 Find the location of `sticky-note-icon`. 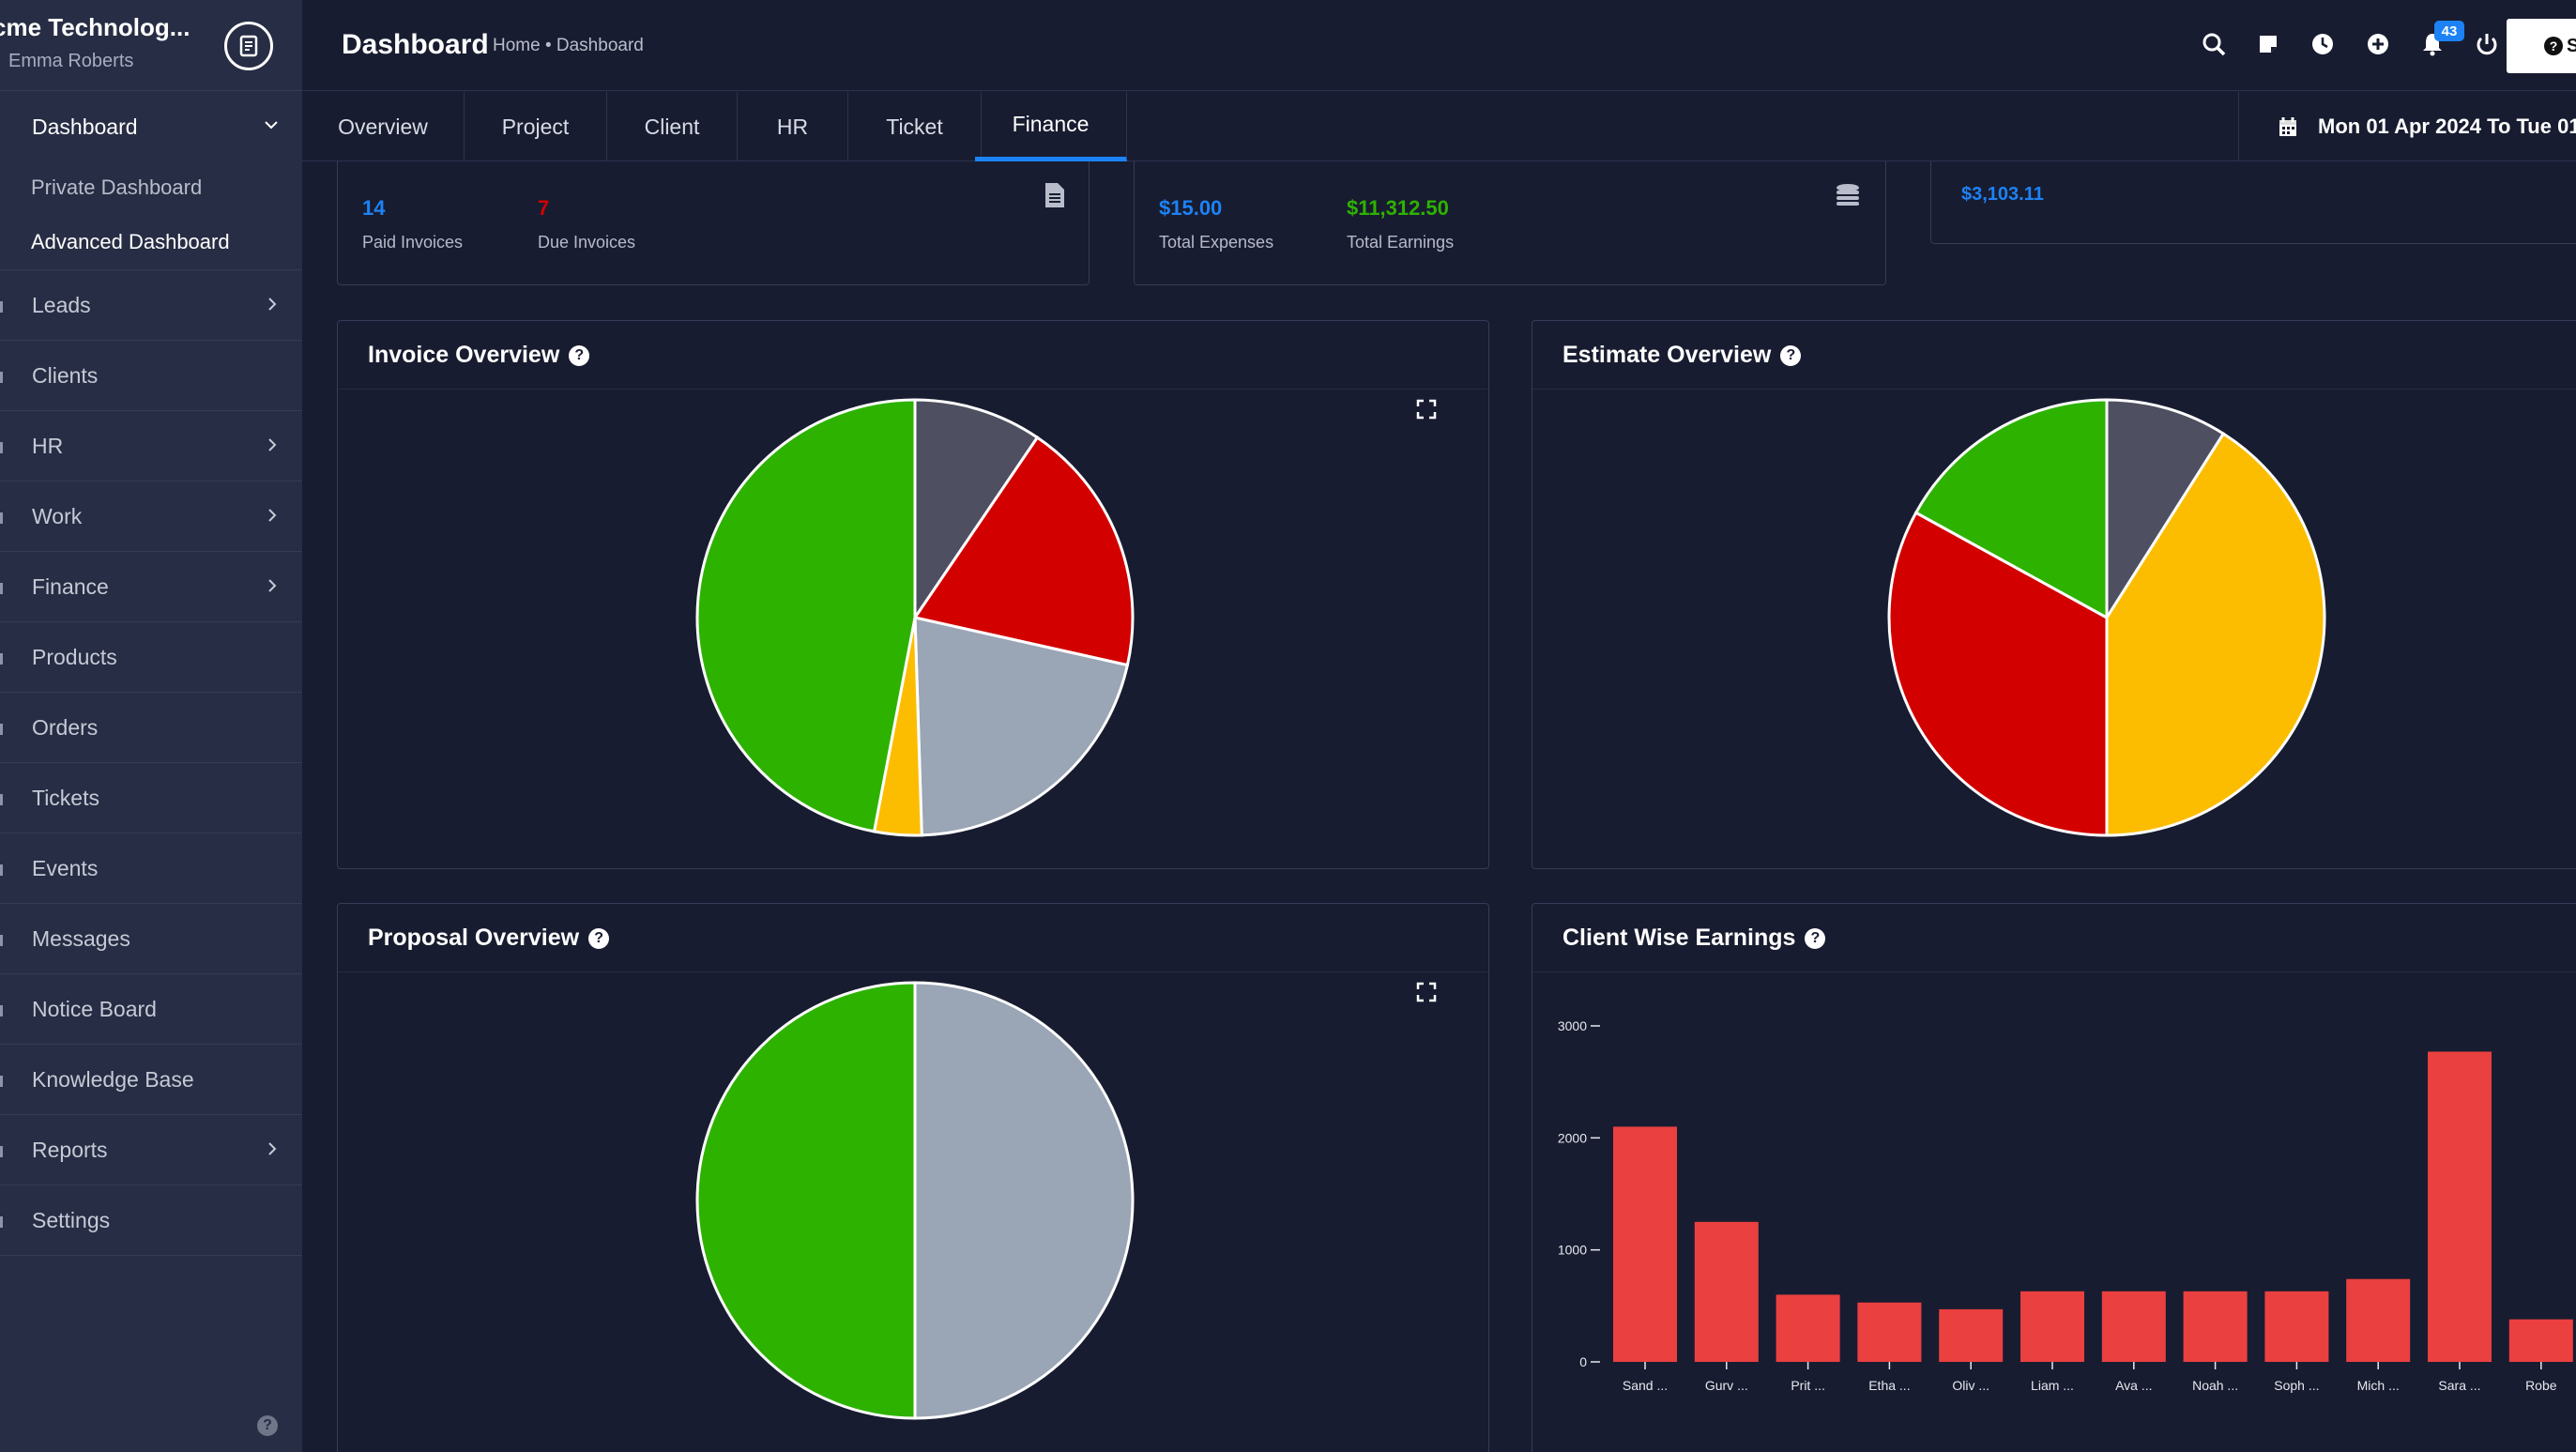

sticky-note-icon is located at coordinates (2268, 44).